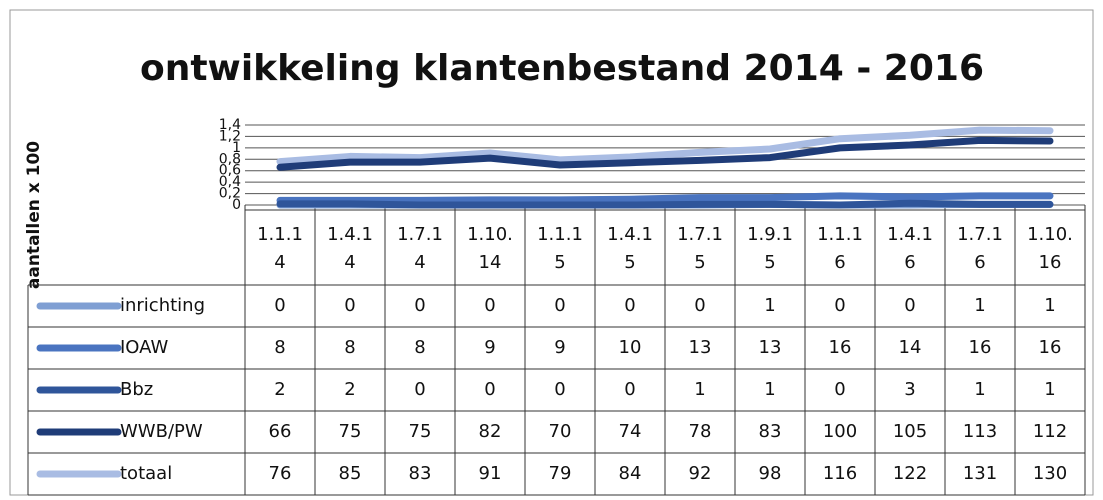 This screenshot has width=1103, height=500. What do you see at coordinates (230, 125) in the screenshot?
I see `y-tick-label: 1,4` at bounding box center [230, 125].